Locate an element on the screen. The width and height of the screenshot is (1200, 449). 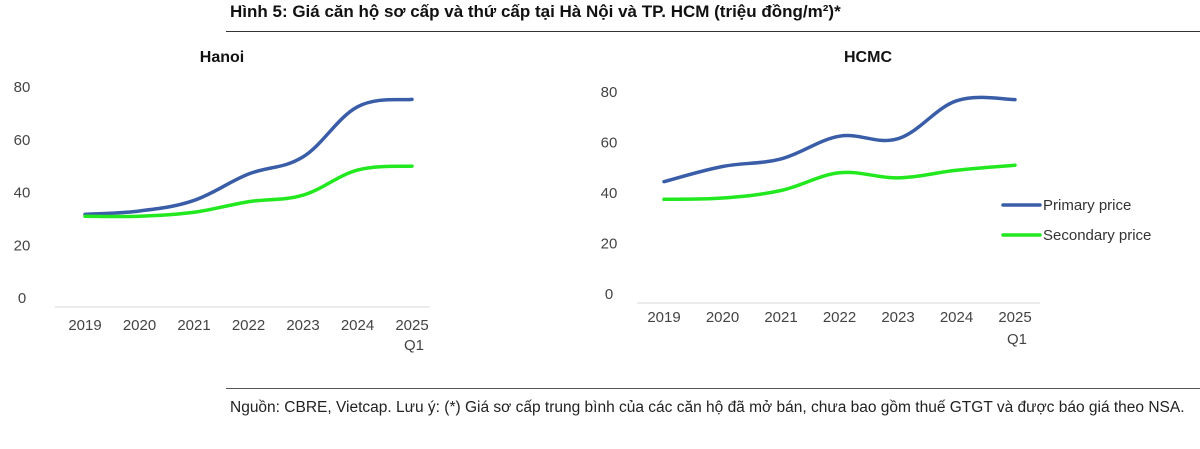
hanoi-x-tick-label: 2022 is located at coordinates (248, 325).